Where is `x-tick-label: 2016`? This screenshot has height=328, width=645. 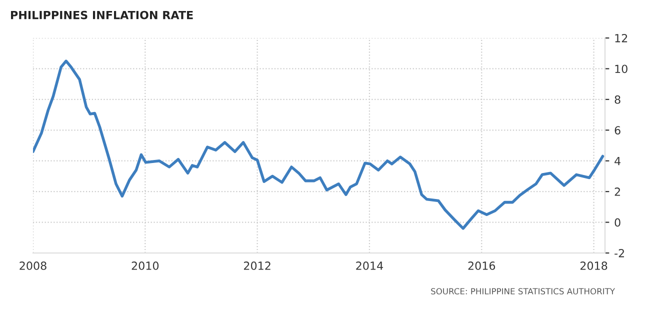 x-tick-label: 2016 is located at coordinates (482, 266).